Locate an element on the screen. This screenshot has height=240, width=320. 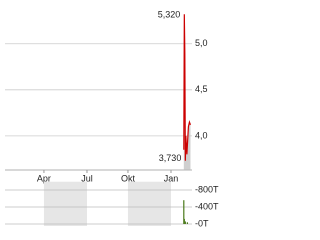
x-tick-label: Apr is located at coordinates (44, 178).